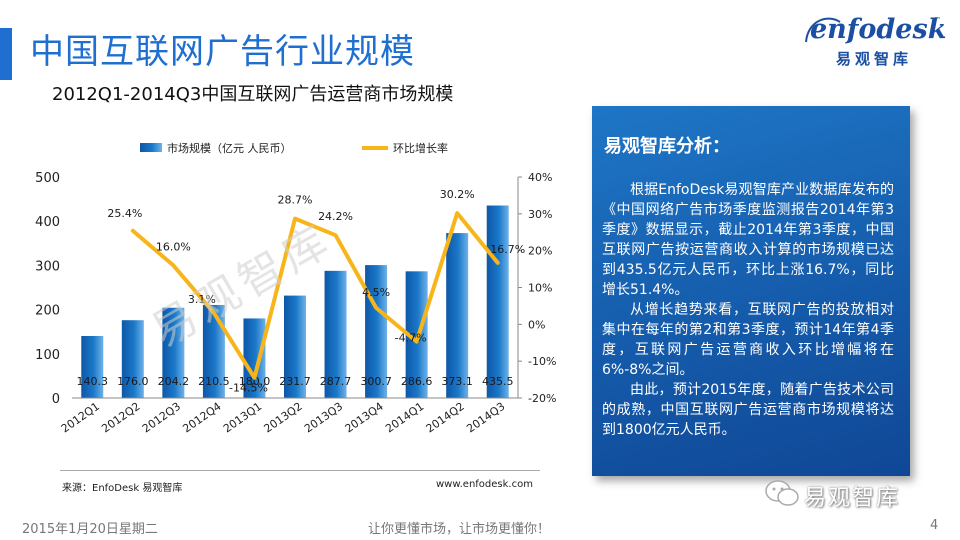 Image resolution: width=960 pixels, height=540 pixels. What do you see at coordinates (201, 418) in the screenshot?
I see `x-tick-label: 2012Q4` at bounding box center [201, 418].